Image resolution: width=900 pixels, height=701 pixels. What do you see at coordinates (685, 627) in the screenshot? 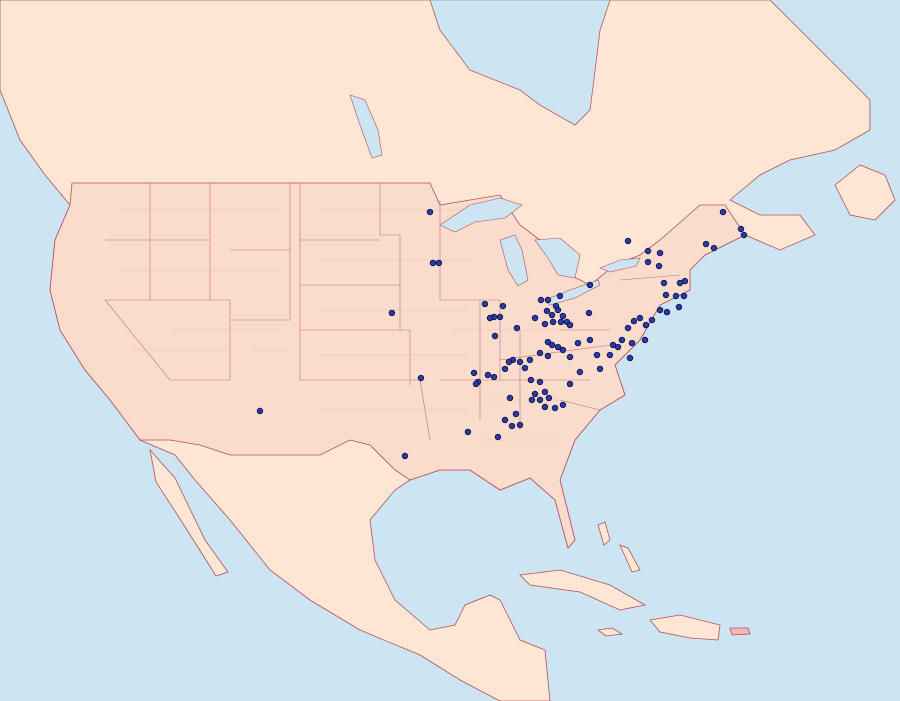
I see `hispaniola` at bounding box center [685, 627].